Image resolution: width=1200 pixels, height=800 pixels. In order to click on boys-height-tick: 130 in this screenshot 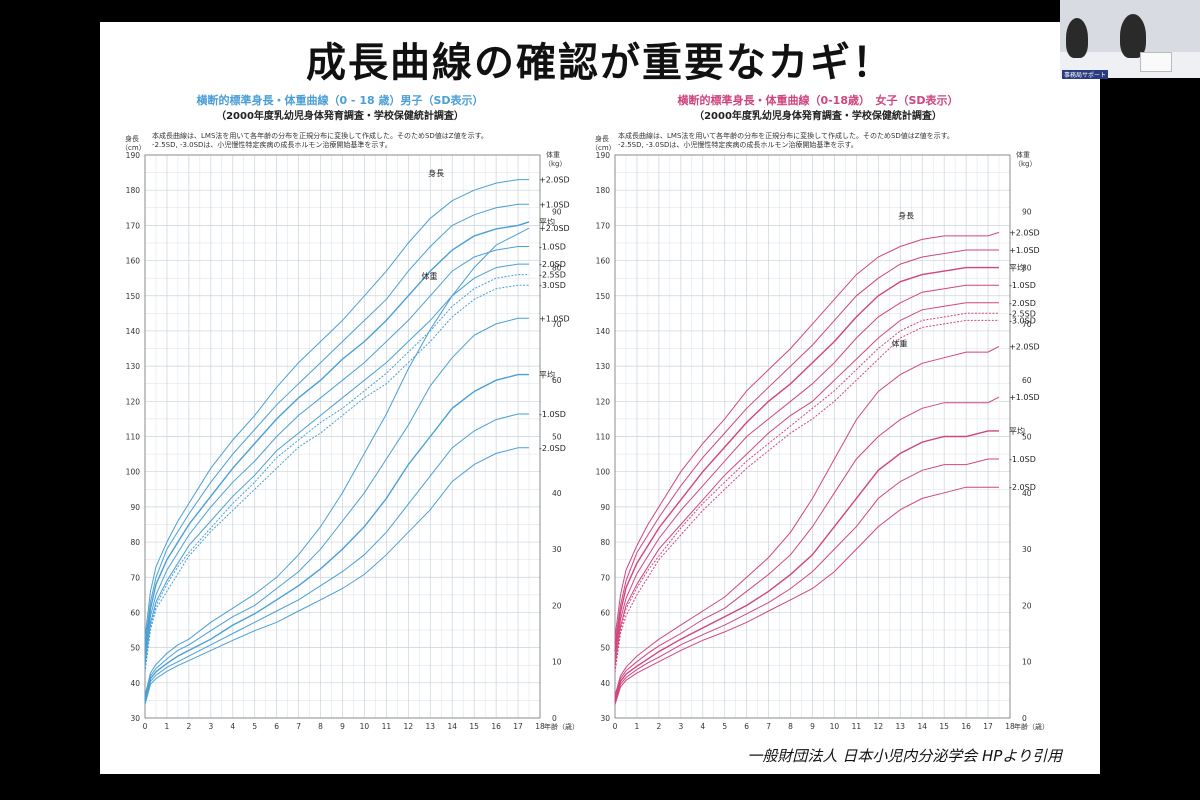, I will do `click(133, 366)`.